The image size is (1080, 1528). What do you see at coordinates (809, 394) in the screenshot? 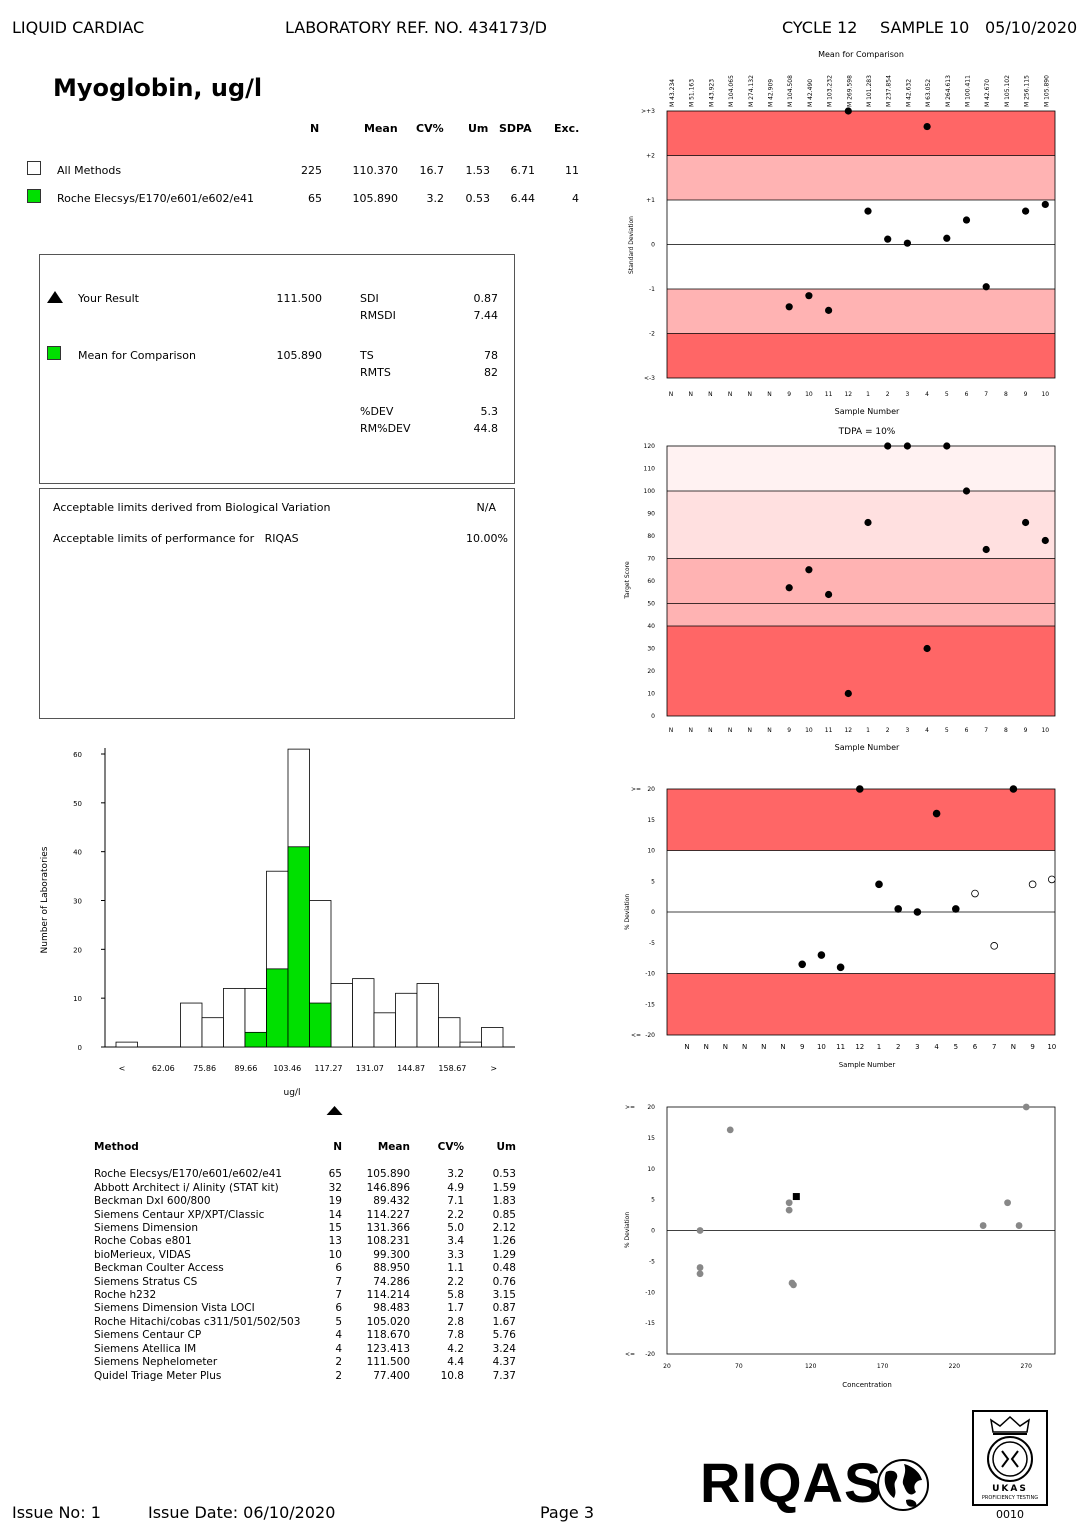
I see `sdi-xtick-label: 10` at bounding box center [809, 394].